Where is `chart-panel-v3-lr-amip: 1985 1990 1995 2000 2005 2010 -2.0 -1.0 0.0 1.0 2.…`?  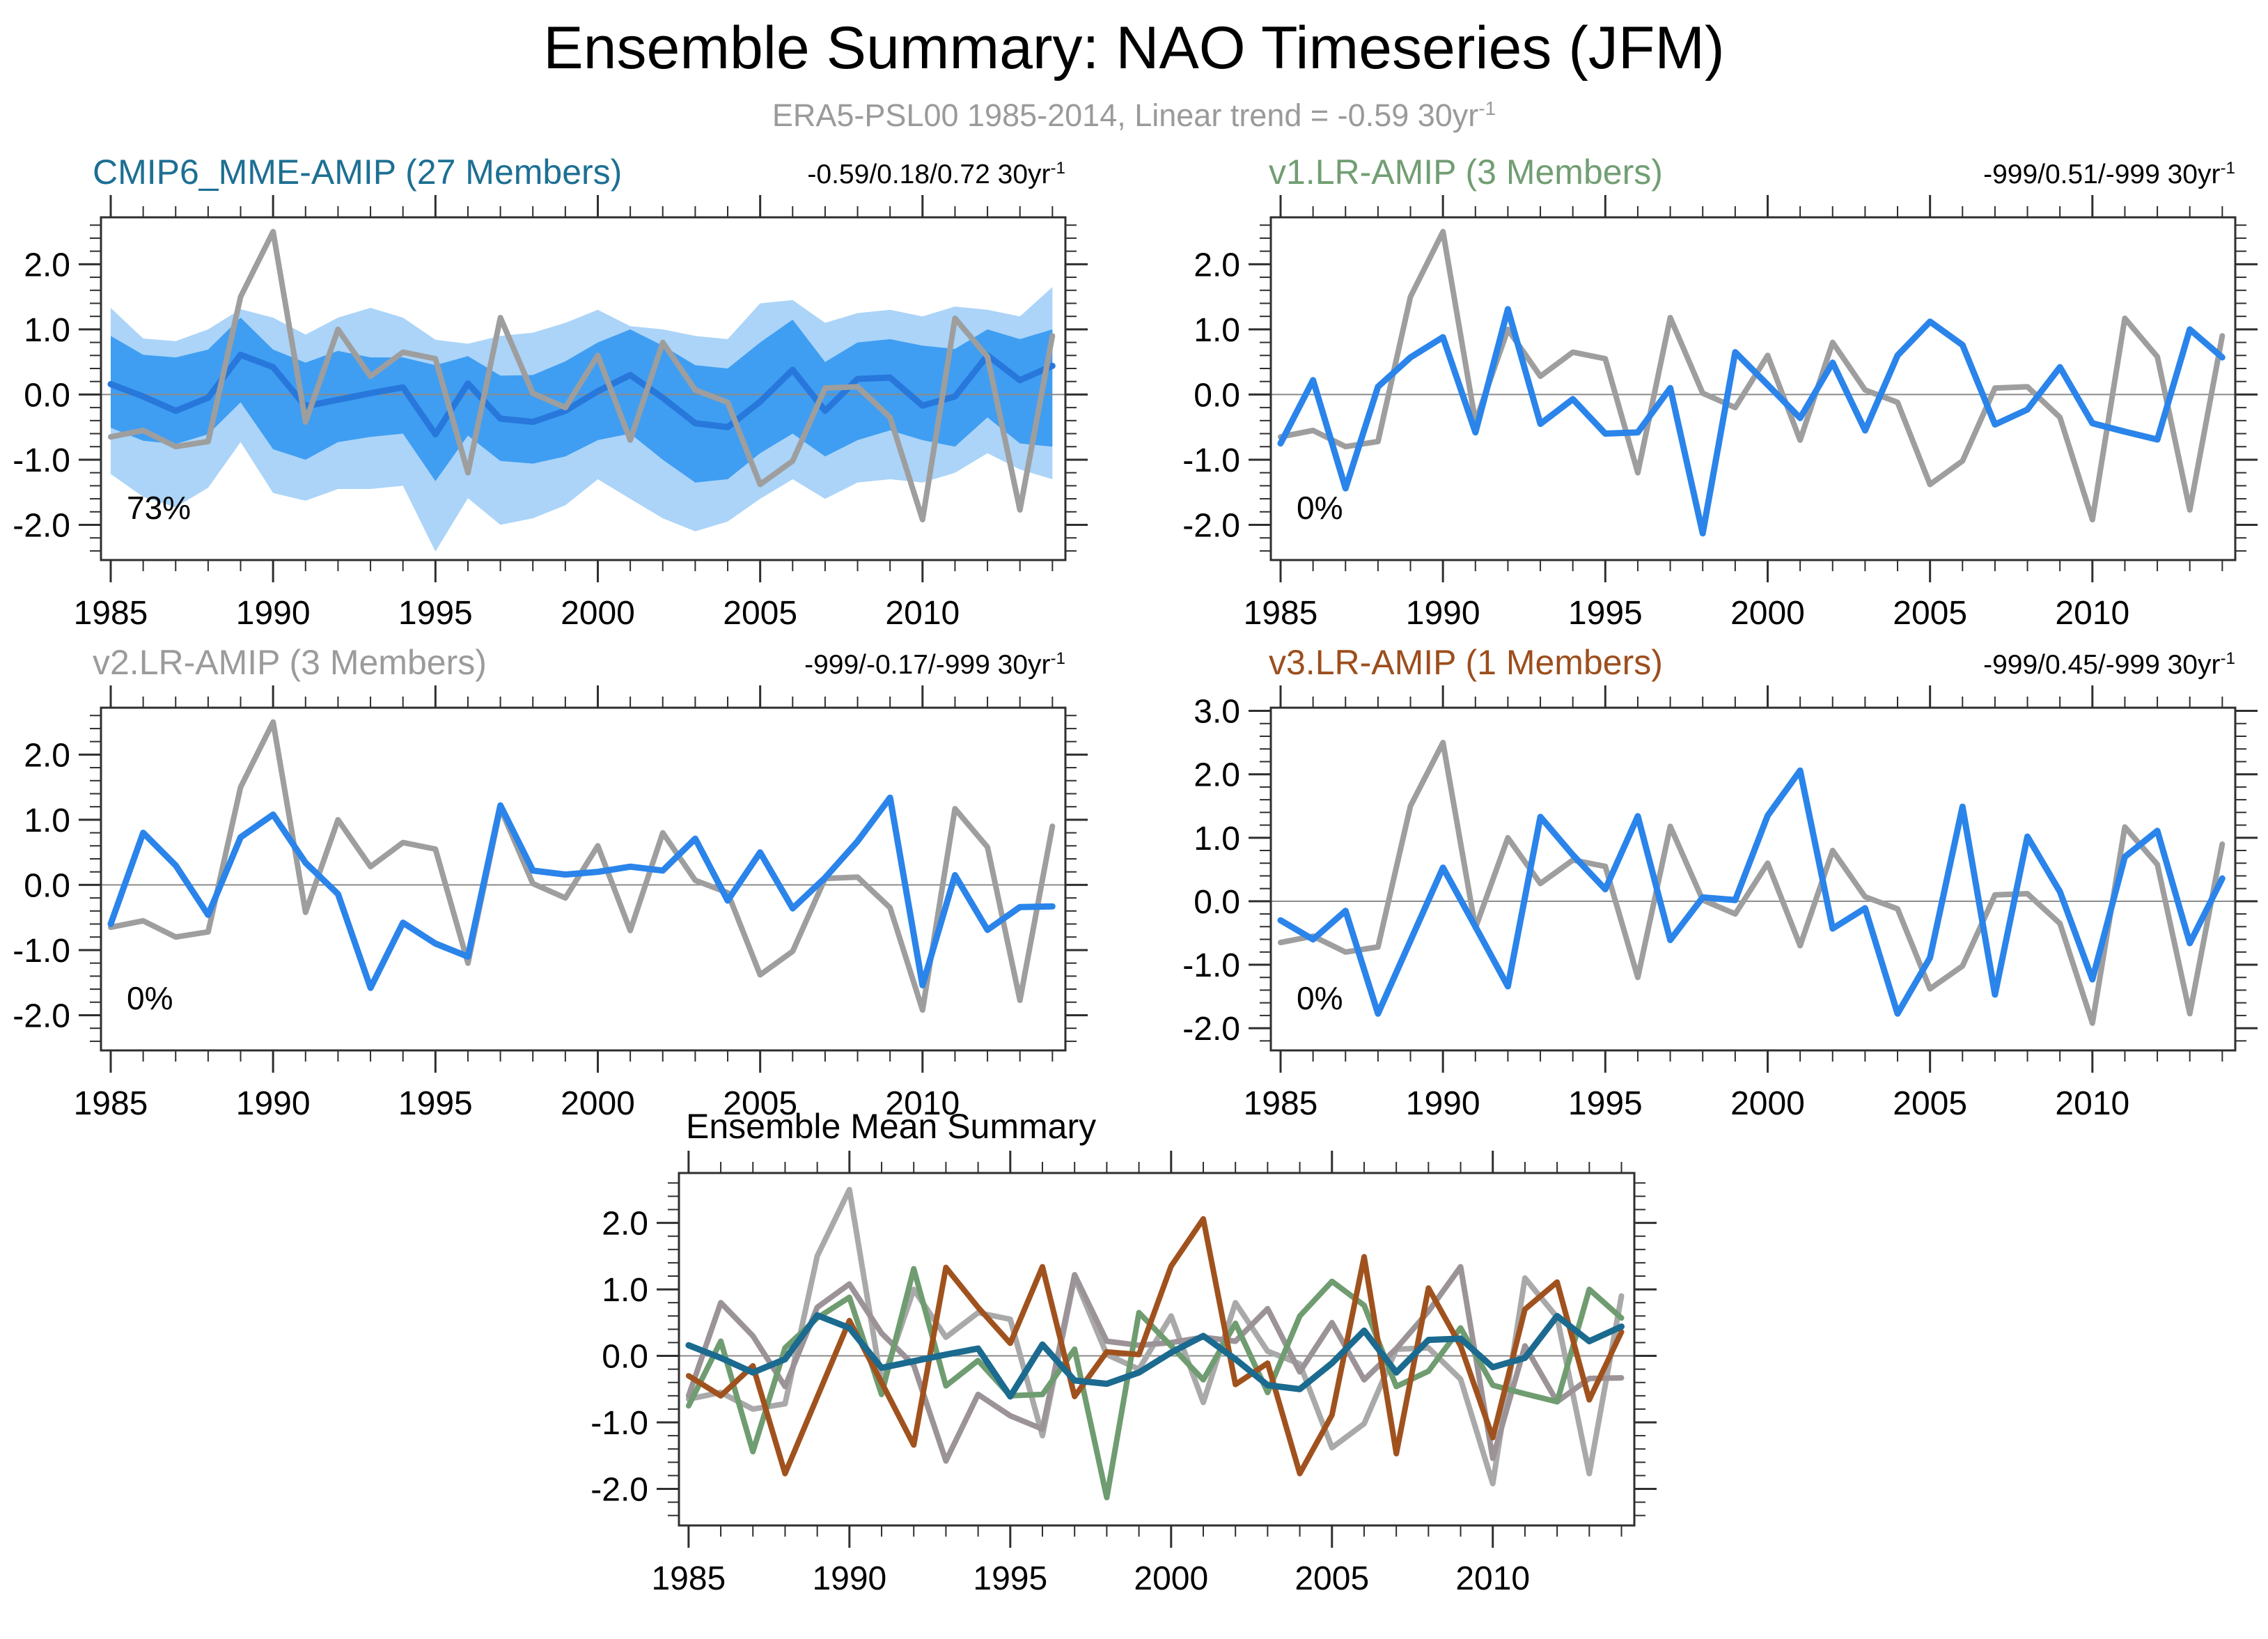 chart-panel-v3-lr-amip: 1985 1990 1995 2000 2005 2010 -2.0 -1.0 0.0 1.0 2.… is located at coordinates (1720, 903).